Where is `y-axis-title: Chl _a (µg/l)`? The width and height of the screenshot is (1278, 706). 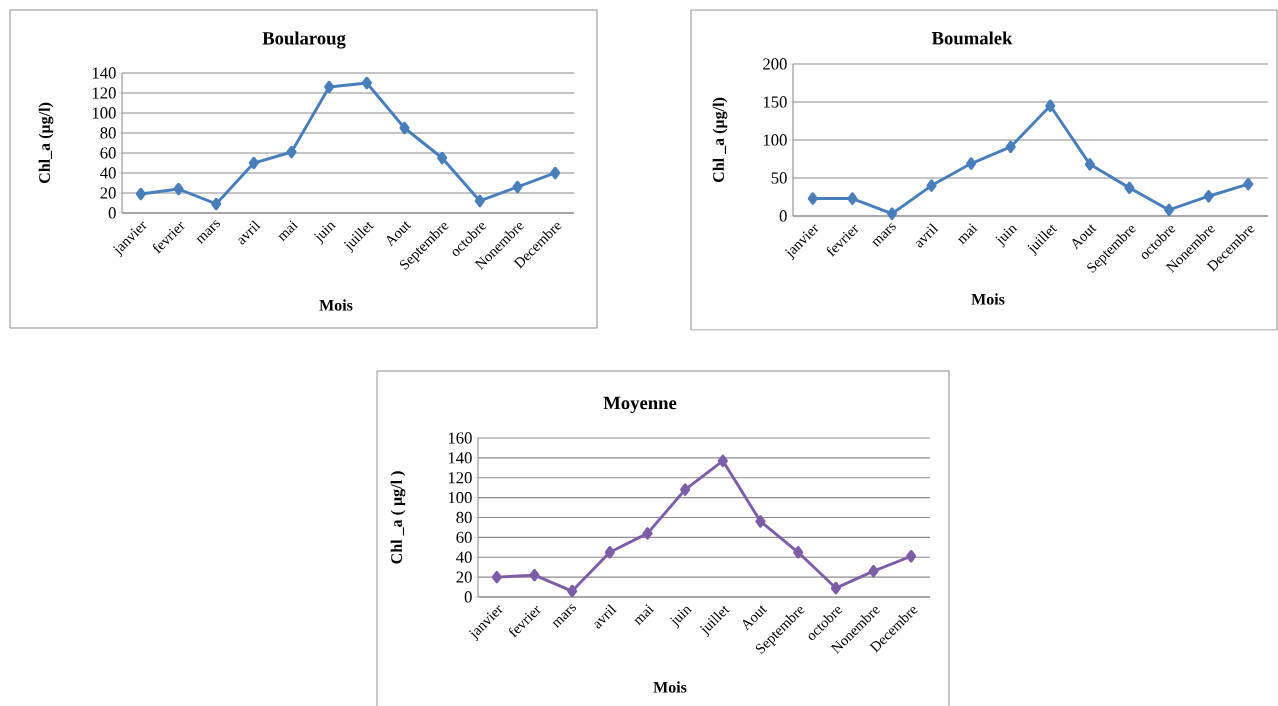
y-axis-title: Chl _a (µg/l) is located at coordinates (720, 140).